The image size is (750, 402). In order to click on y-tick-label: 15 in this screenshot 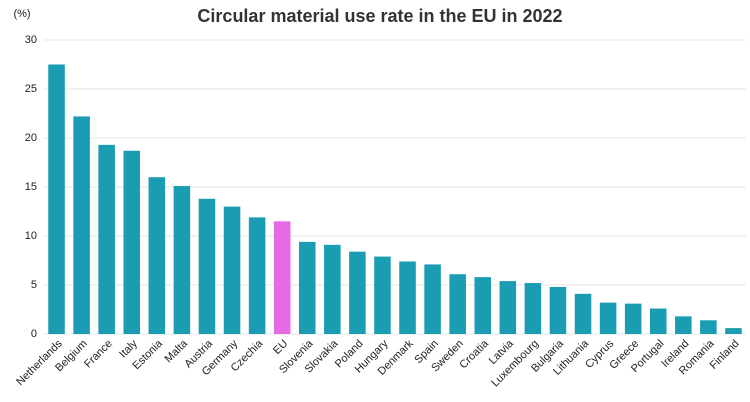, I will do `click(31, 187)`.